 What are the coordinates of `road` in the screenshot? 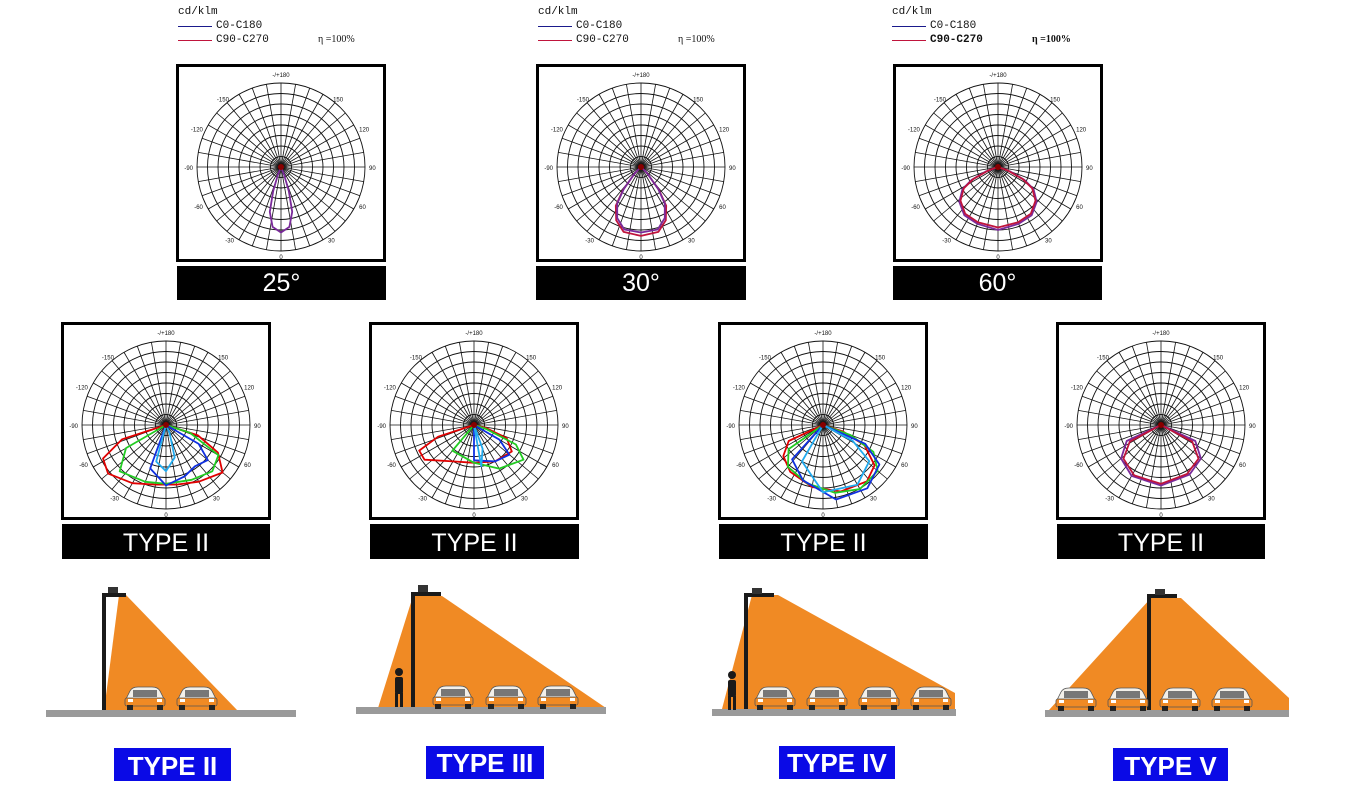 It's located at (1167, 713).